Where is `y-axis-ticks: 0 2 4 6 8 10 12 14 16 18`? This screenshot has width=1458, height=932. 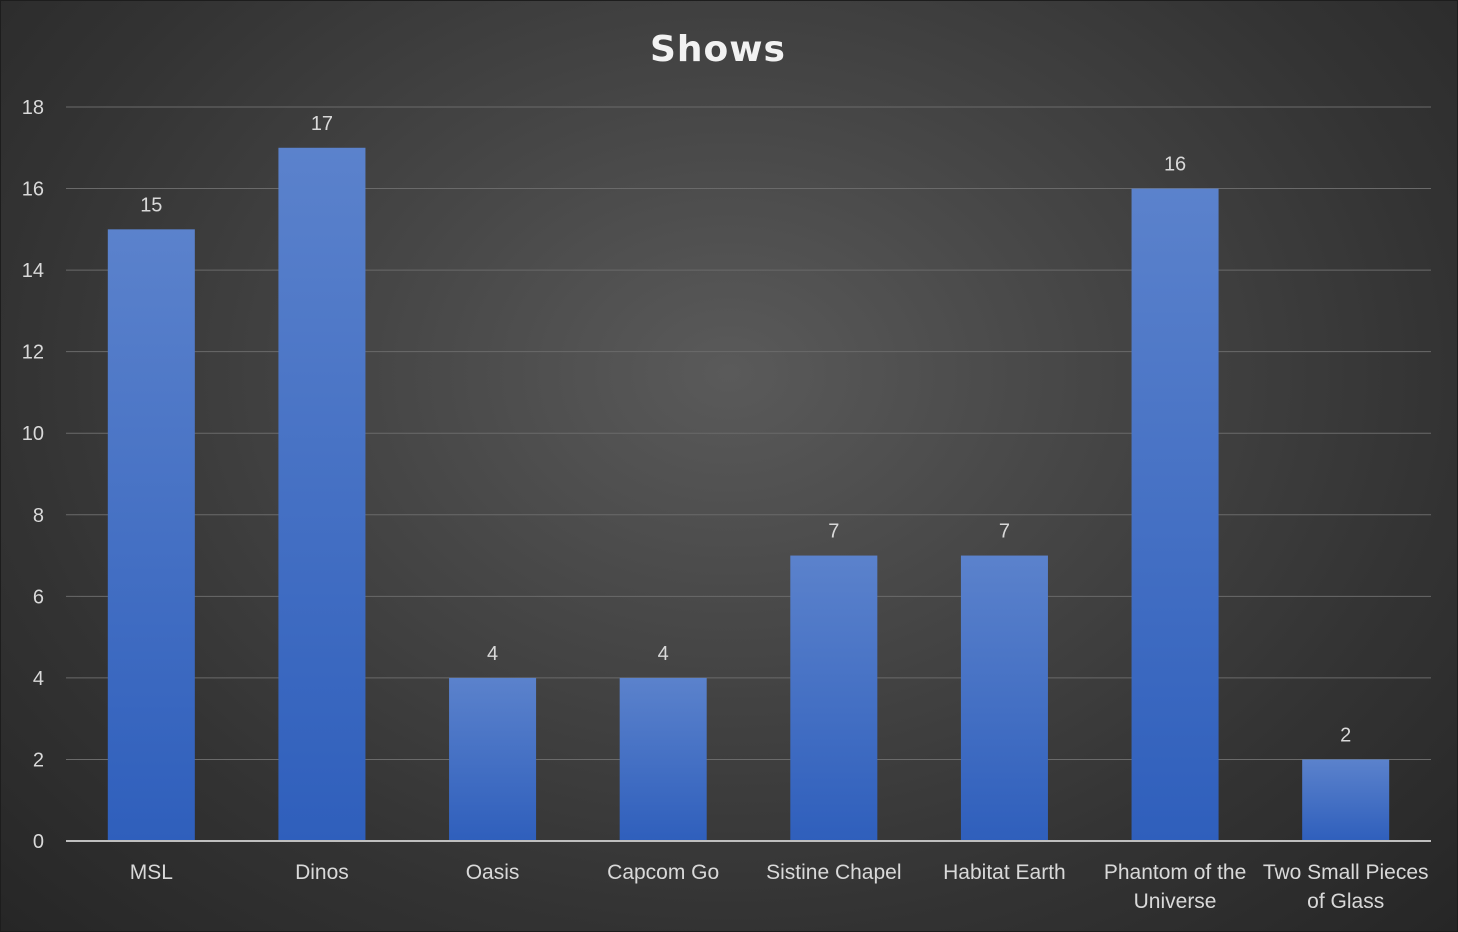
y-axis-ticks: 0 2 4 6 8 10 12 14 16 18 is located at coordinates (33, 475).